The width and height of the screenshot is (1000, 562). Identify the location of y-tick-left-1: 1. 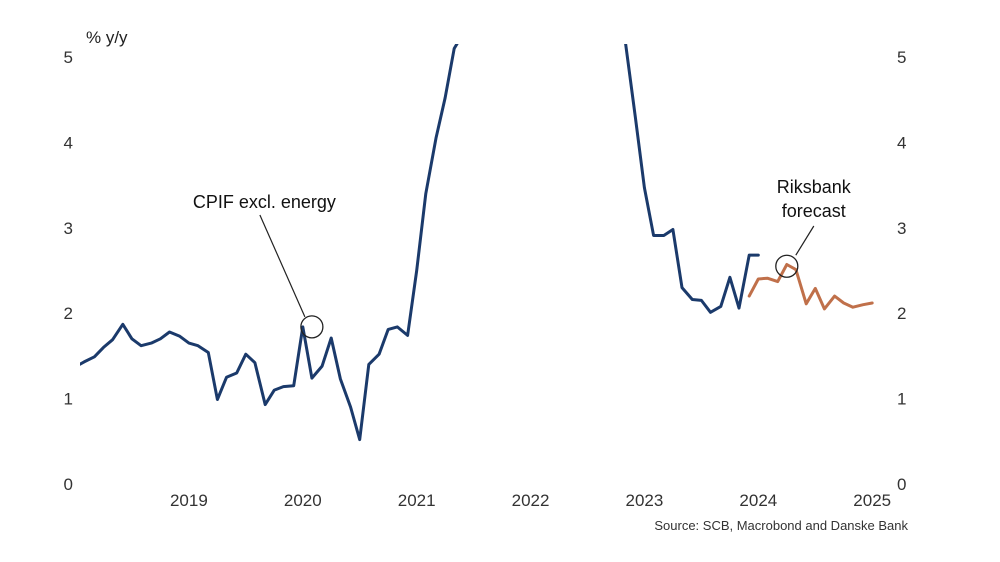
(68, 399).